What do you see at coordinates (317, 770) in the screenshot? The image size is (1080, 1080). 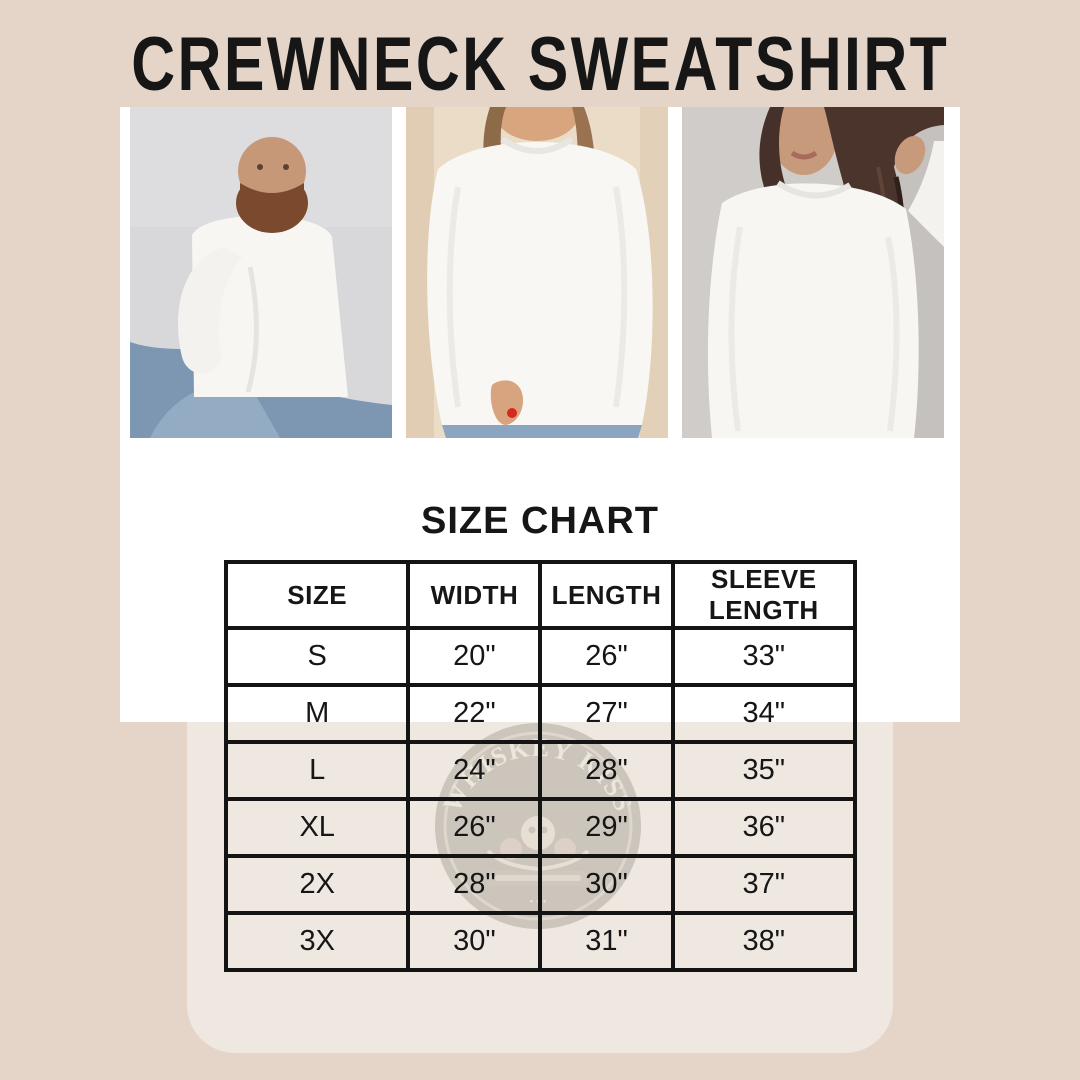 I see `size-cell: L` at bounding box center [317, 770].